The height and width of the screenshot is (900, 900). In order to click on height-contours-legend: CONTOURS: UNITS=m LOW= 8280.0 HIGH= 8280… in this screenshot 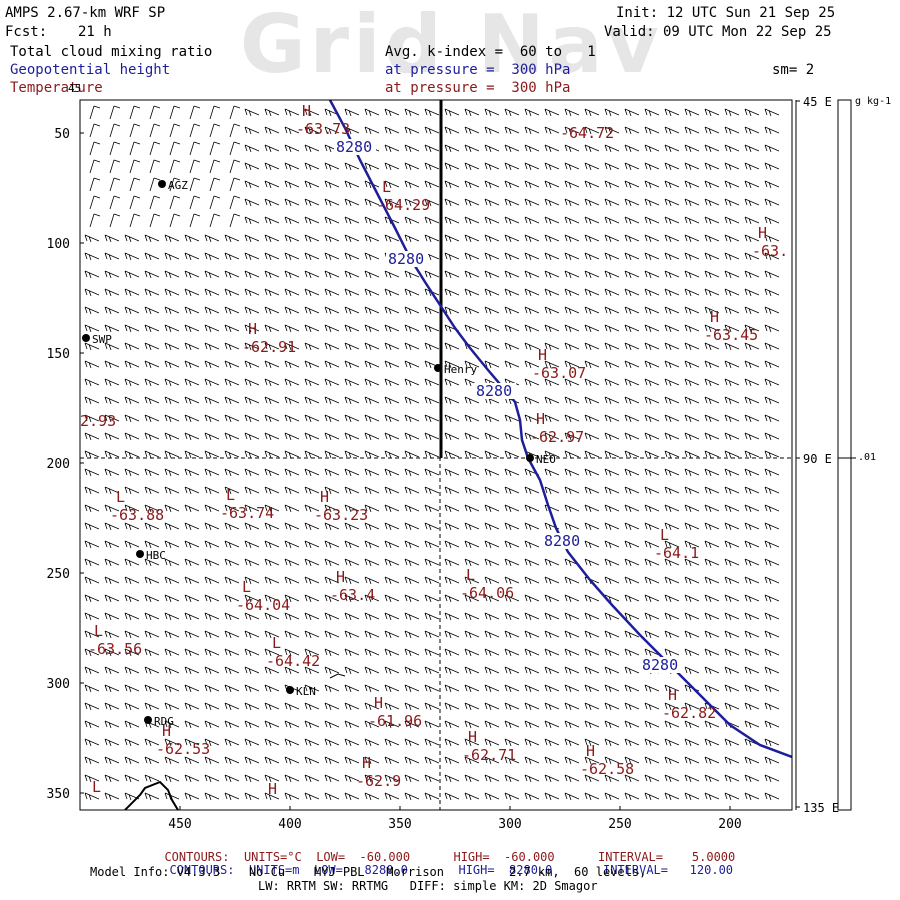, I will do `click(444, 864)`.